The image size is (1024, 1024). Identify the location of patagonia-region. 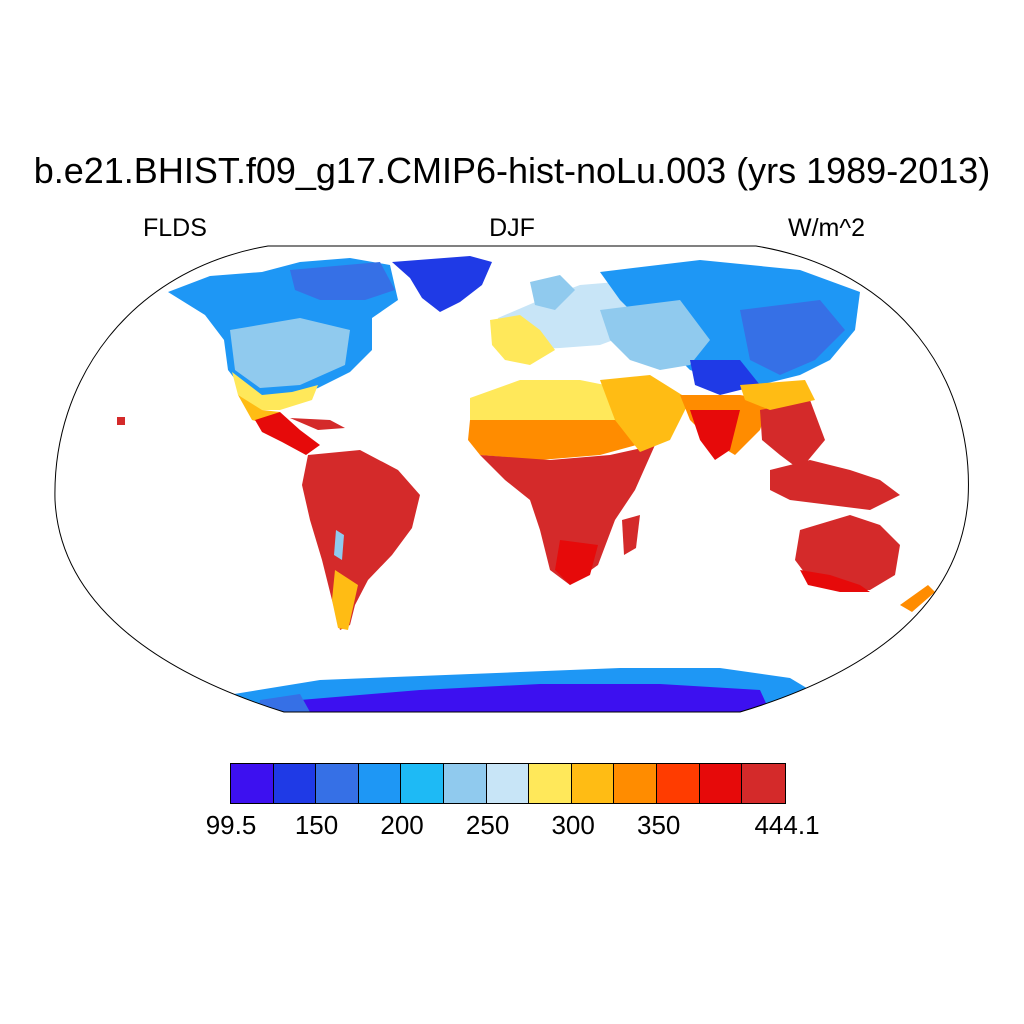
(345, 600).